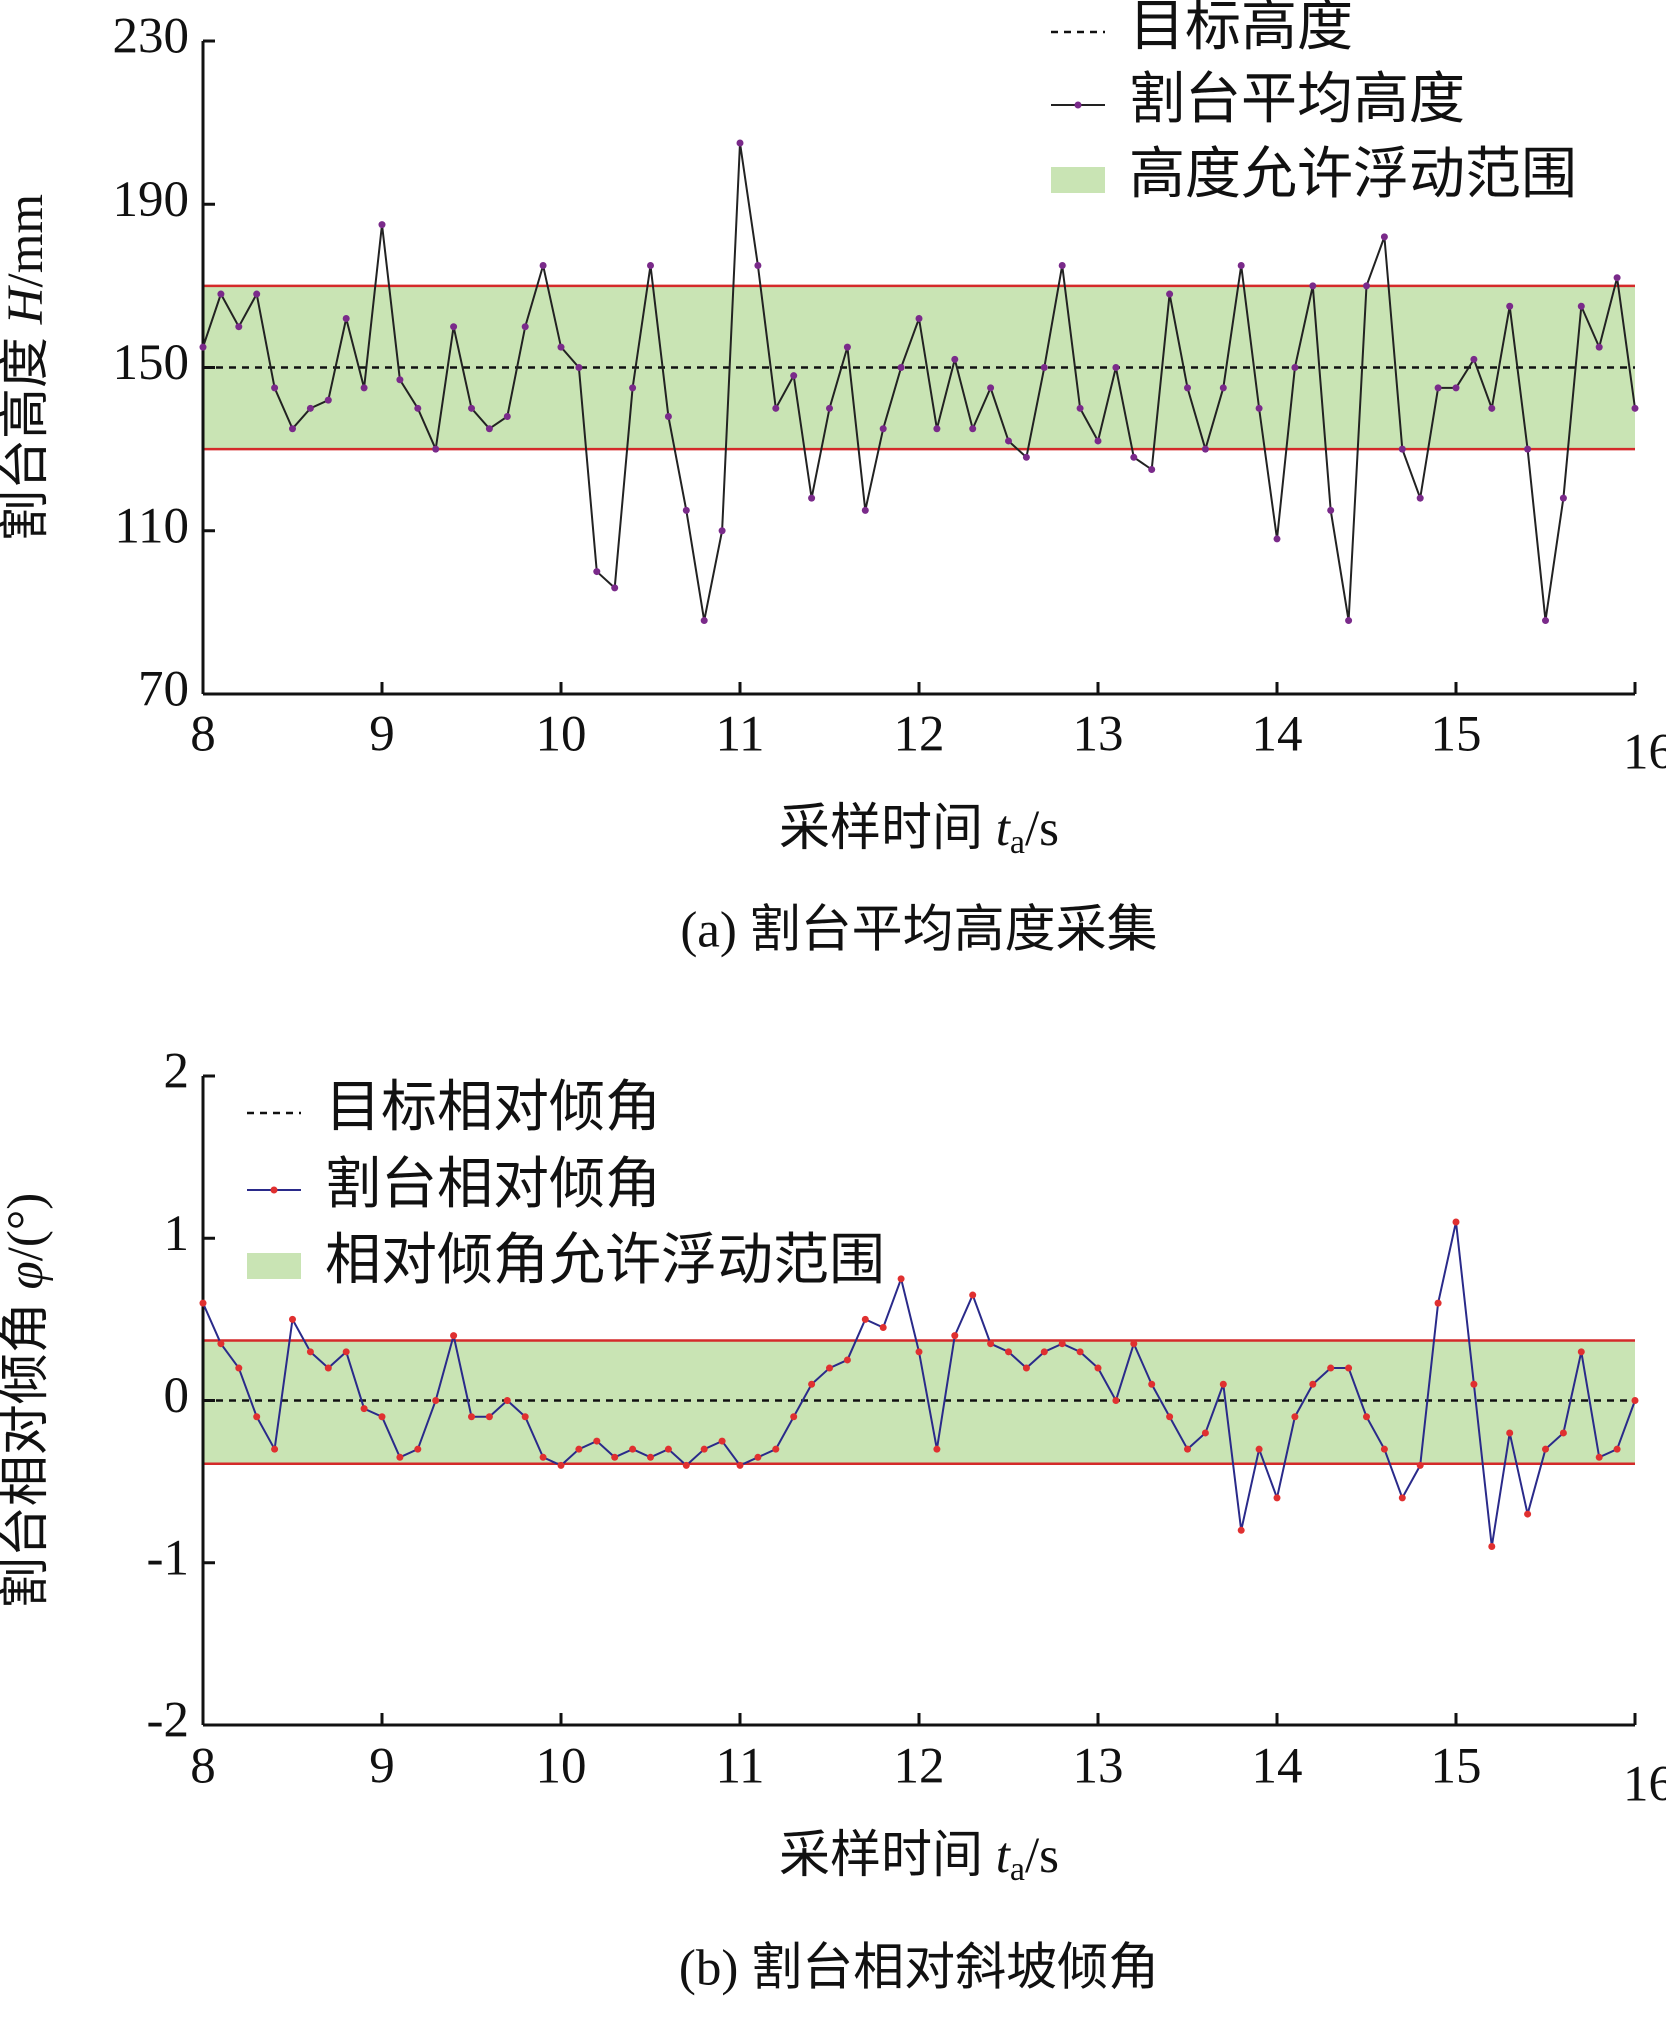 The image size is (1666, 2018). I want to click on legend-series-marker, so click(274, 1190).